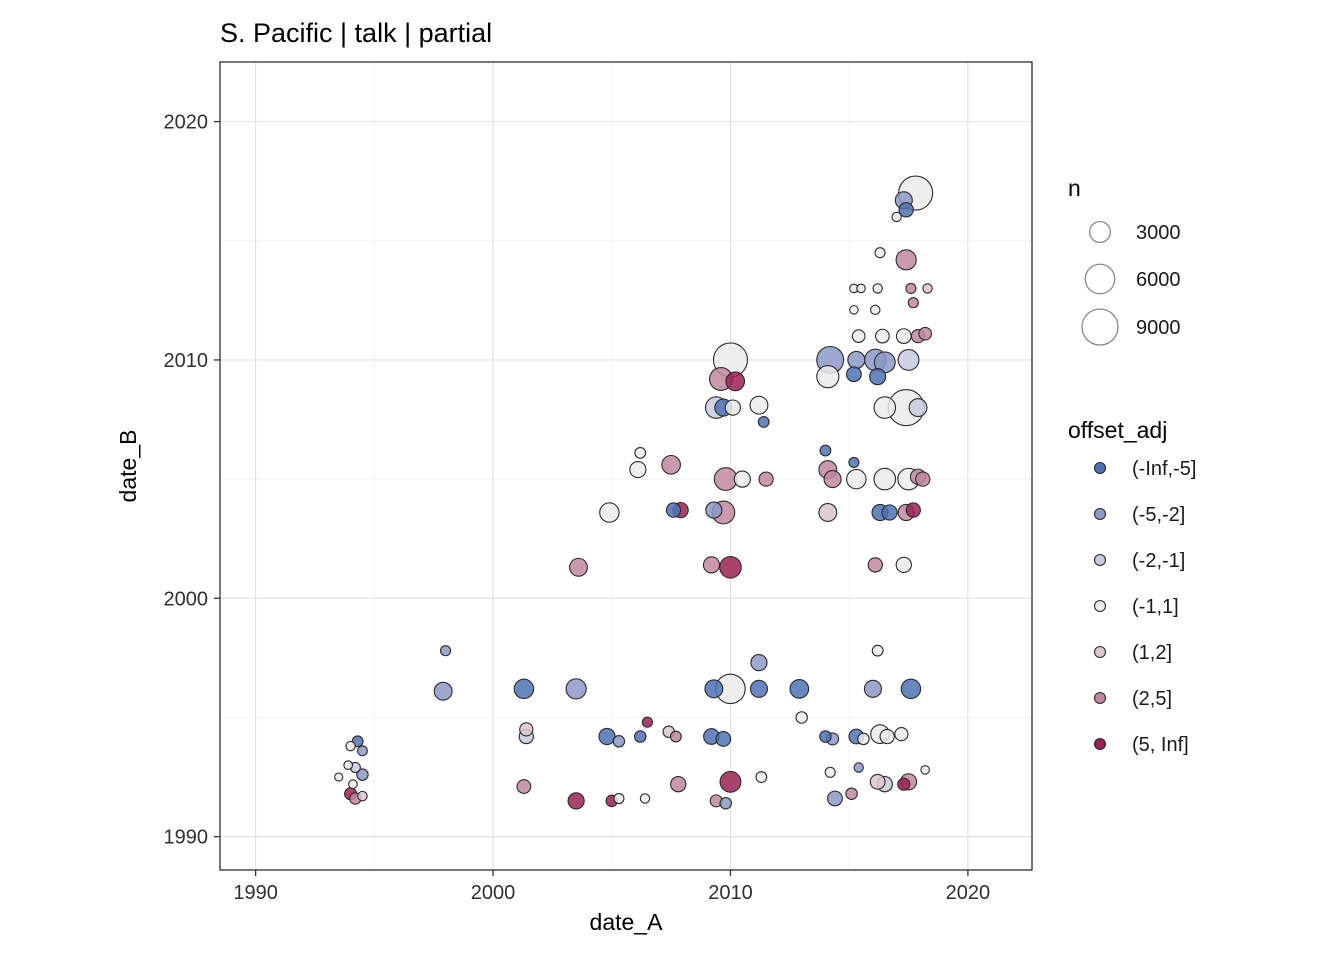 Image resolution: width=1344 pixels, height=960 pixels. I want to click on y-tick-label: 2000, so click(186, 599).